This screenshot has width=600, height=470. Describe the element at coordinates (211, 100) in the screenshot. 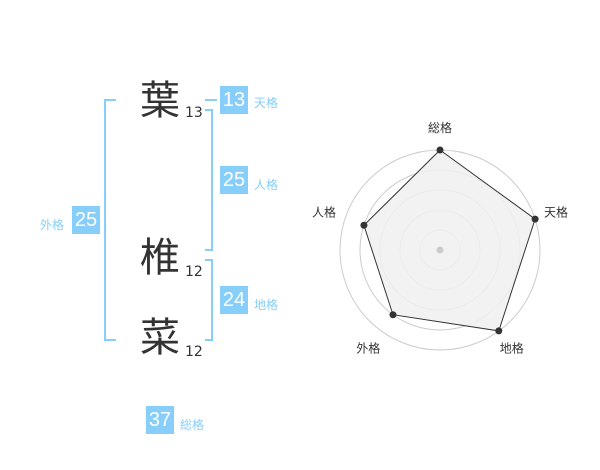

I see `tenkaku-bracket` at that location.